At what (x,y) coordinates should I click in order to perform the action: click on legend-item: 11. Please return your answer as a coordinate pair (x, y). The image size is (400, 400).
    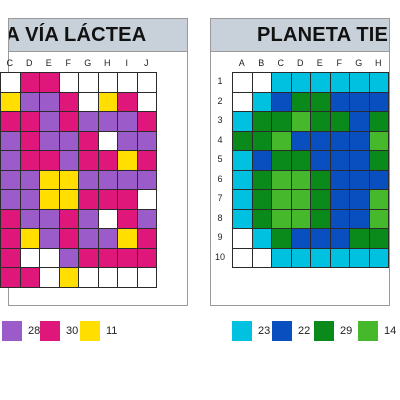
    Looking at the image, I should click on (98, 331).